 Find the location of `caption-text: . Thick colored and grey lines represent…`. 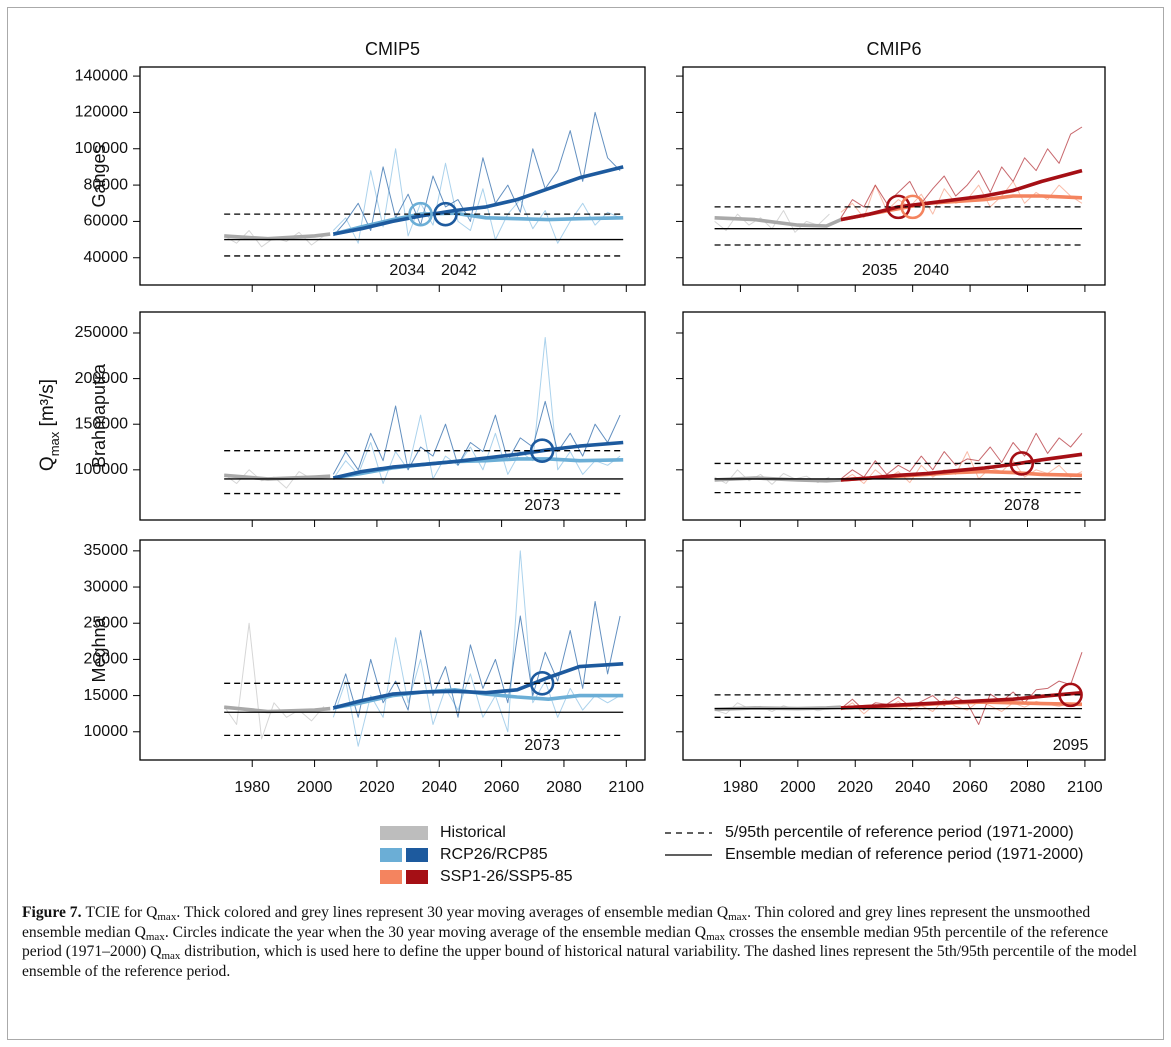

caption-text: . Thick colored and grey lines represent… is located at coordinates (452, 912).